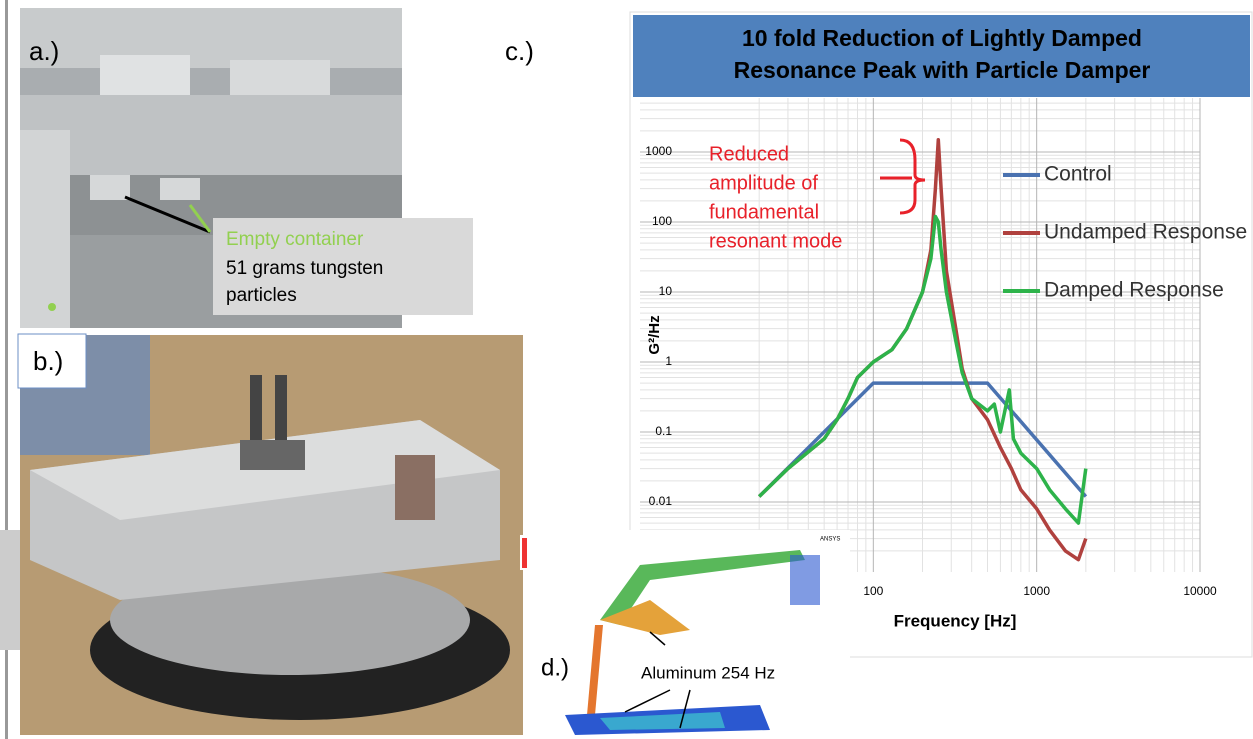  What do you see at coordinates (261, 295) in the screenshot?
I see `callout-text: particles` at bounding box center [261, 295].